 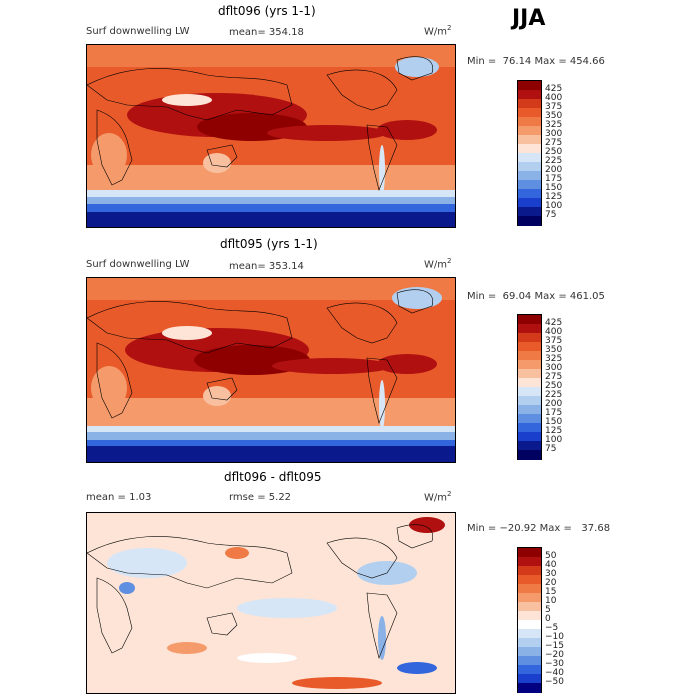 I want to click on panel-1-units: W/m2, so click(x=438, y=31).